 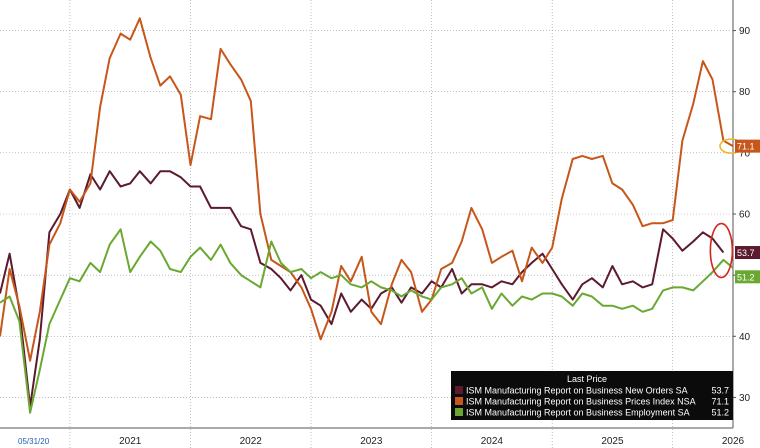 I want to click on y-tick-label-30: 30, so click(x=745, y=398).